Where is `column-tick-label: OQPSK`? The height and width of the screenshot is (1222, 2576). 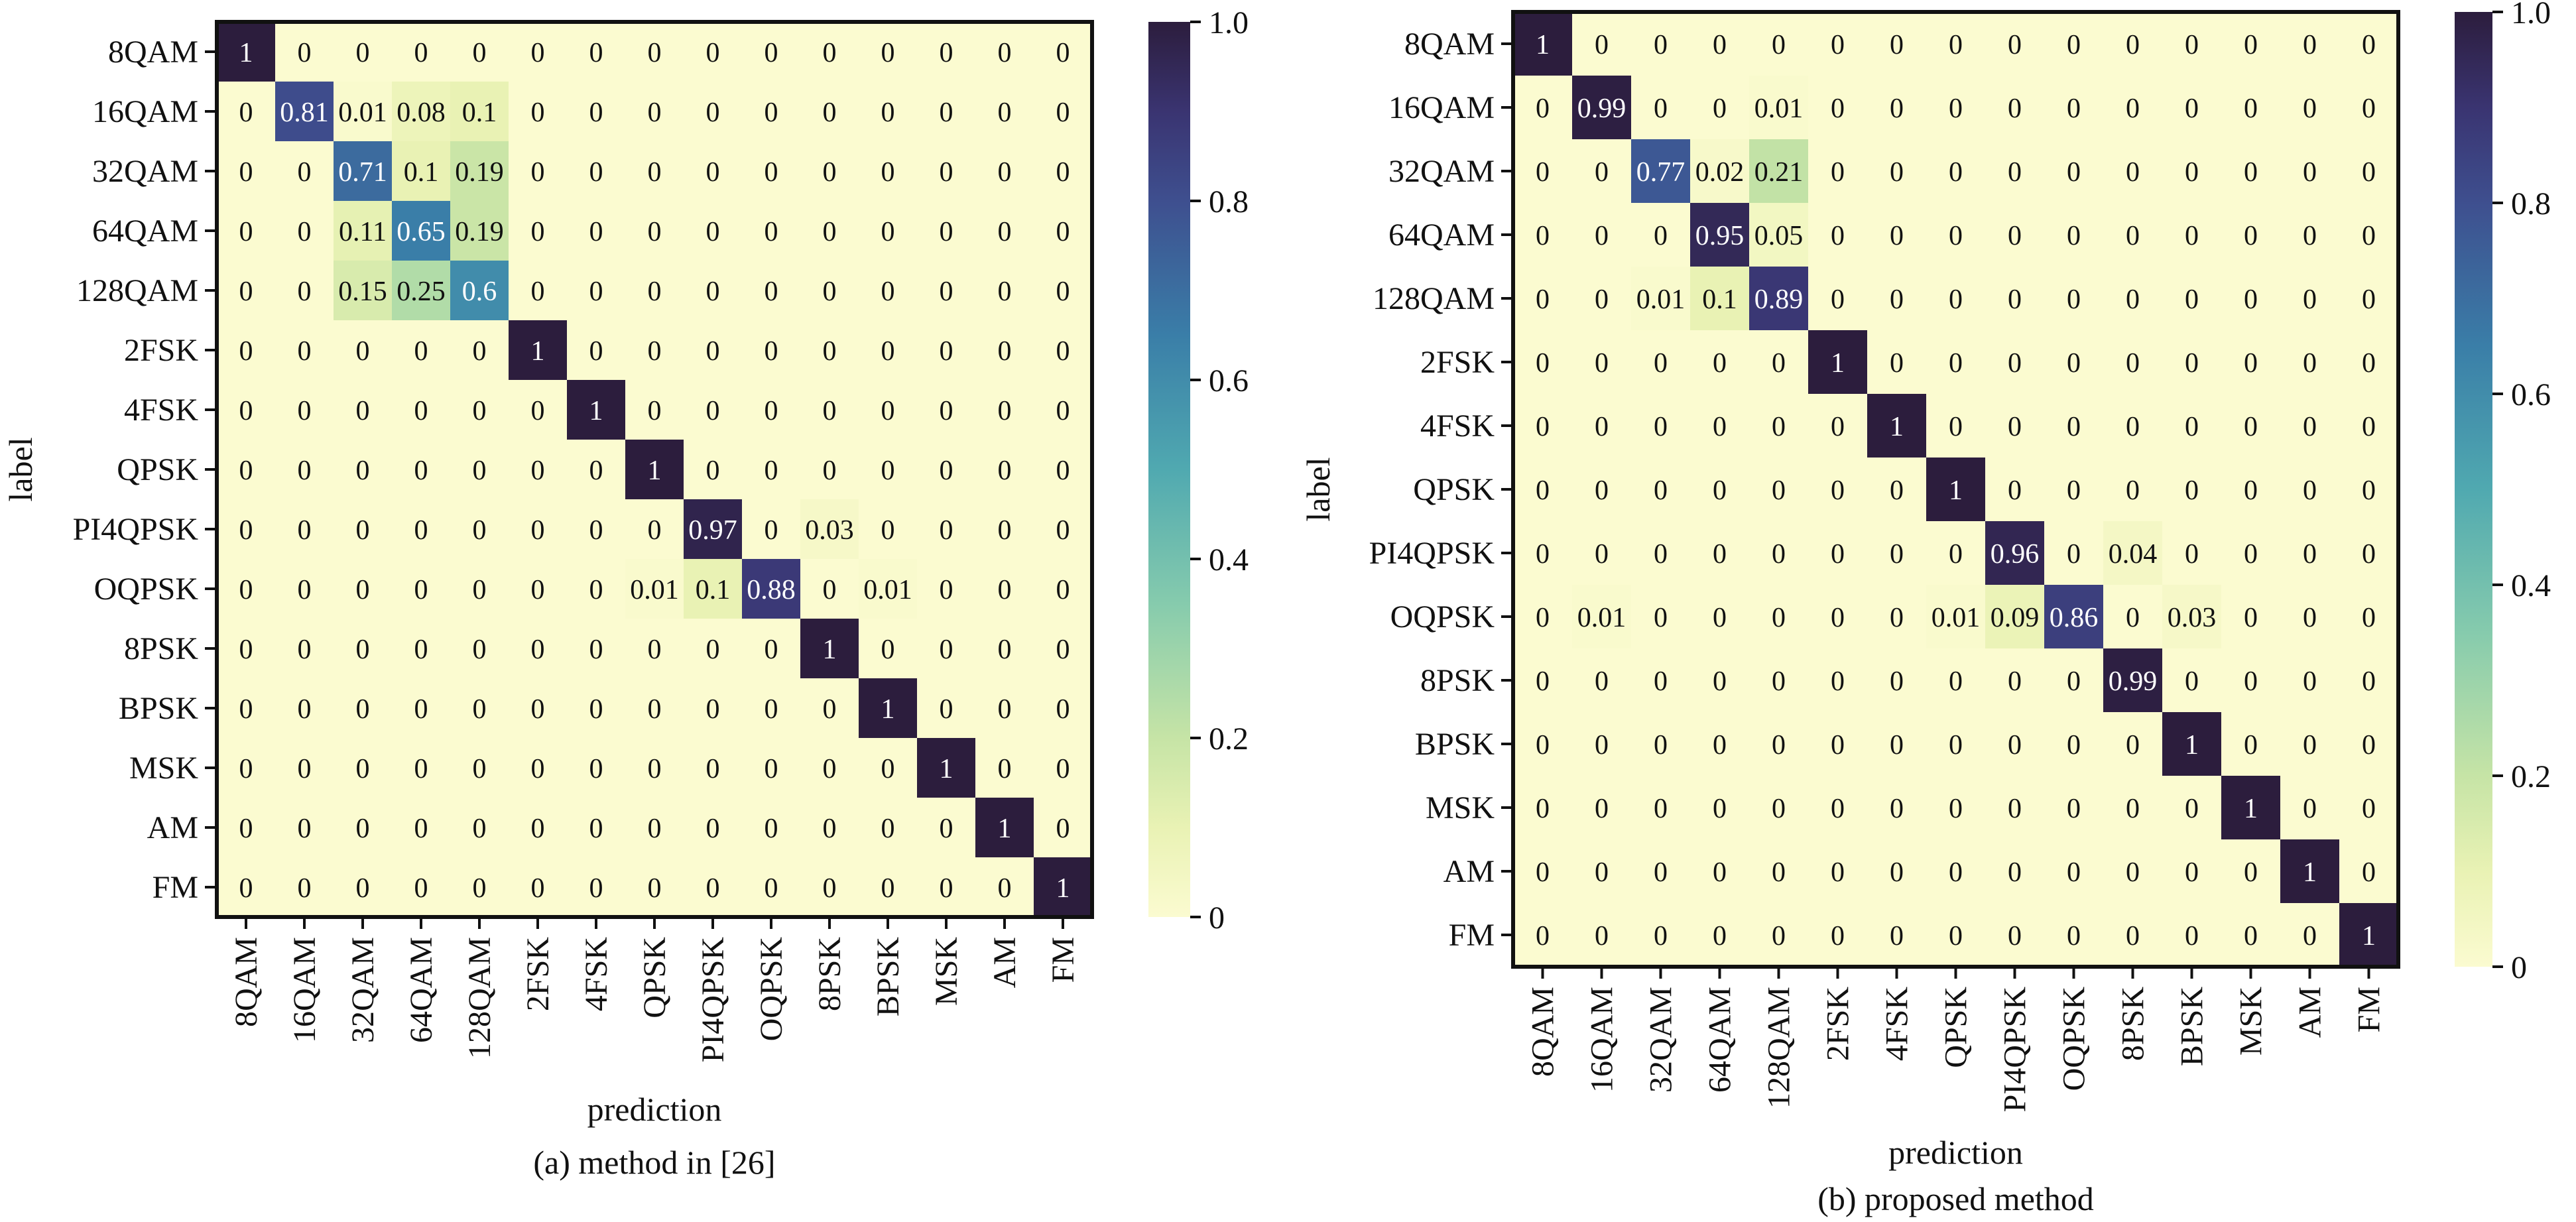
column-tick-label: OQPSK is located at coordinates (771, 989).